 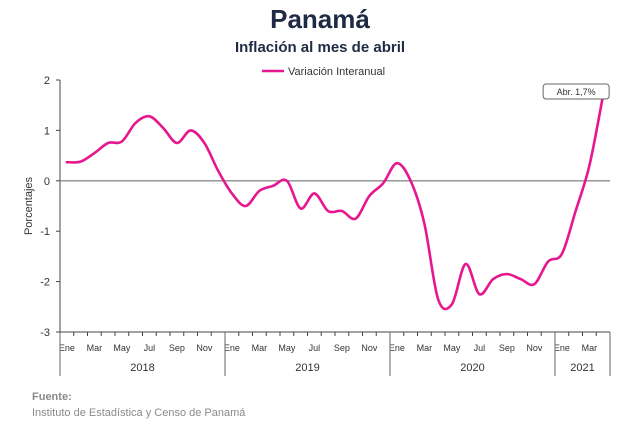 What do you see at coordinates (45, 283) in the screenshot?
I see `y-tick-label: -2` at bounding box center [45, 283].